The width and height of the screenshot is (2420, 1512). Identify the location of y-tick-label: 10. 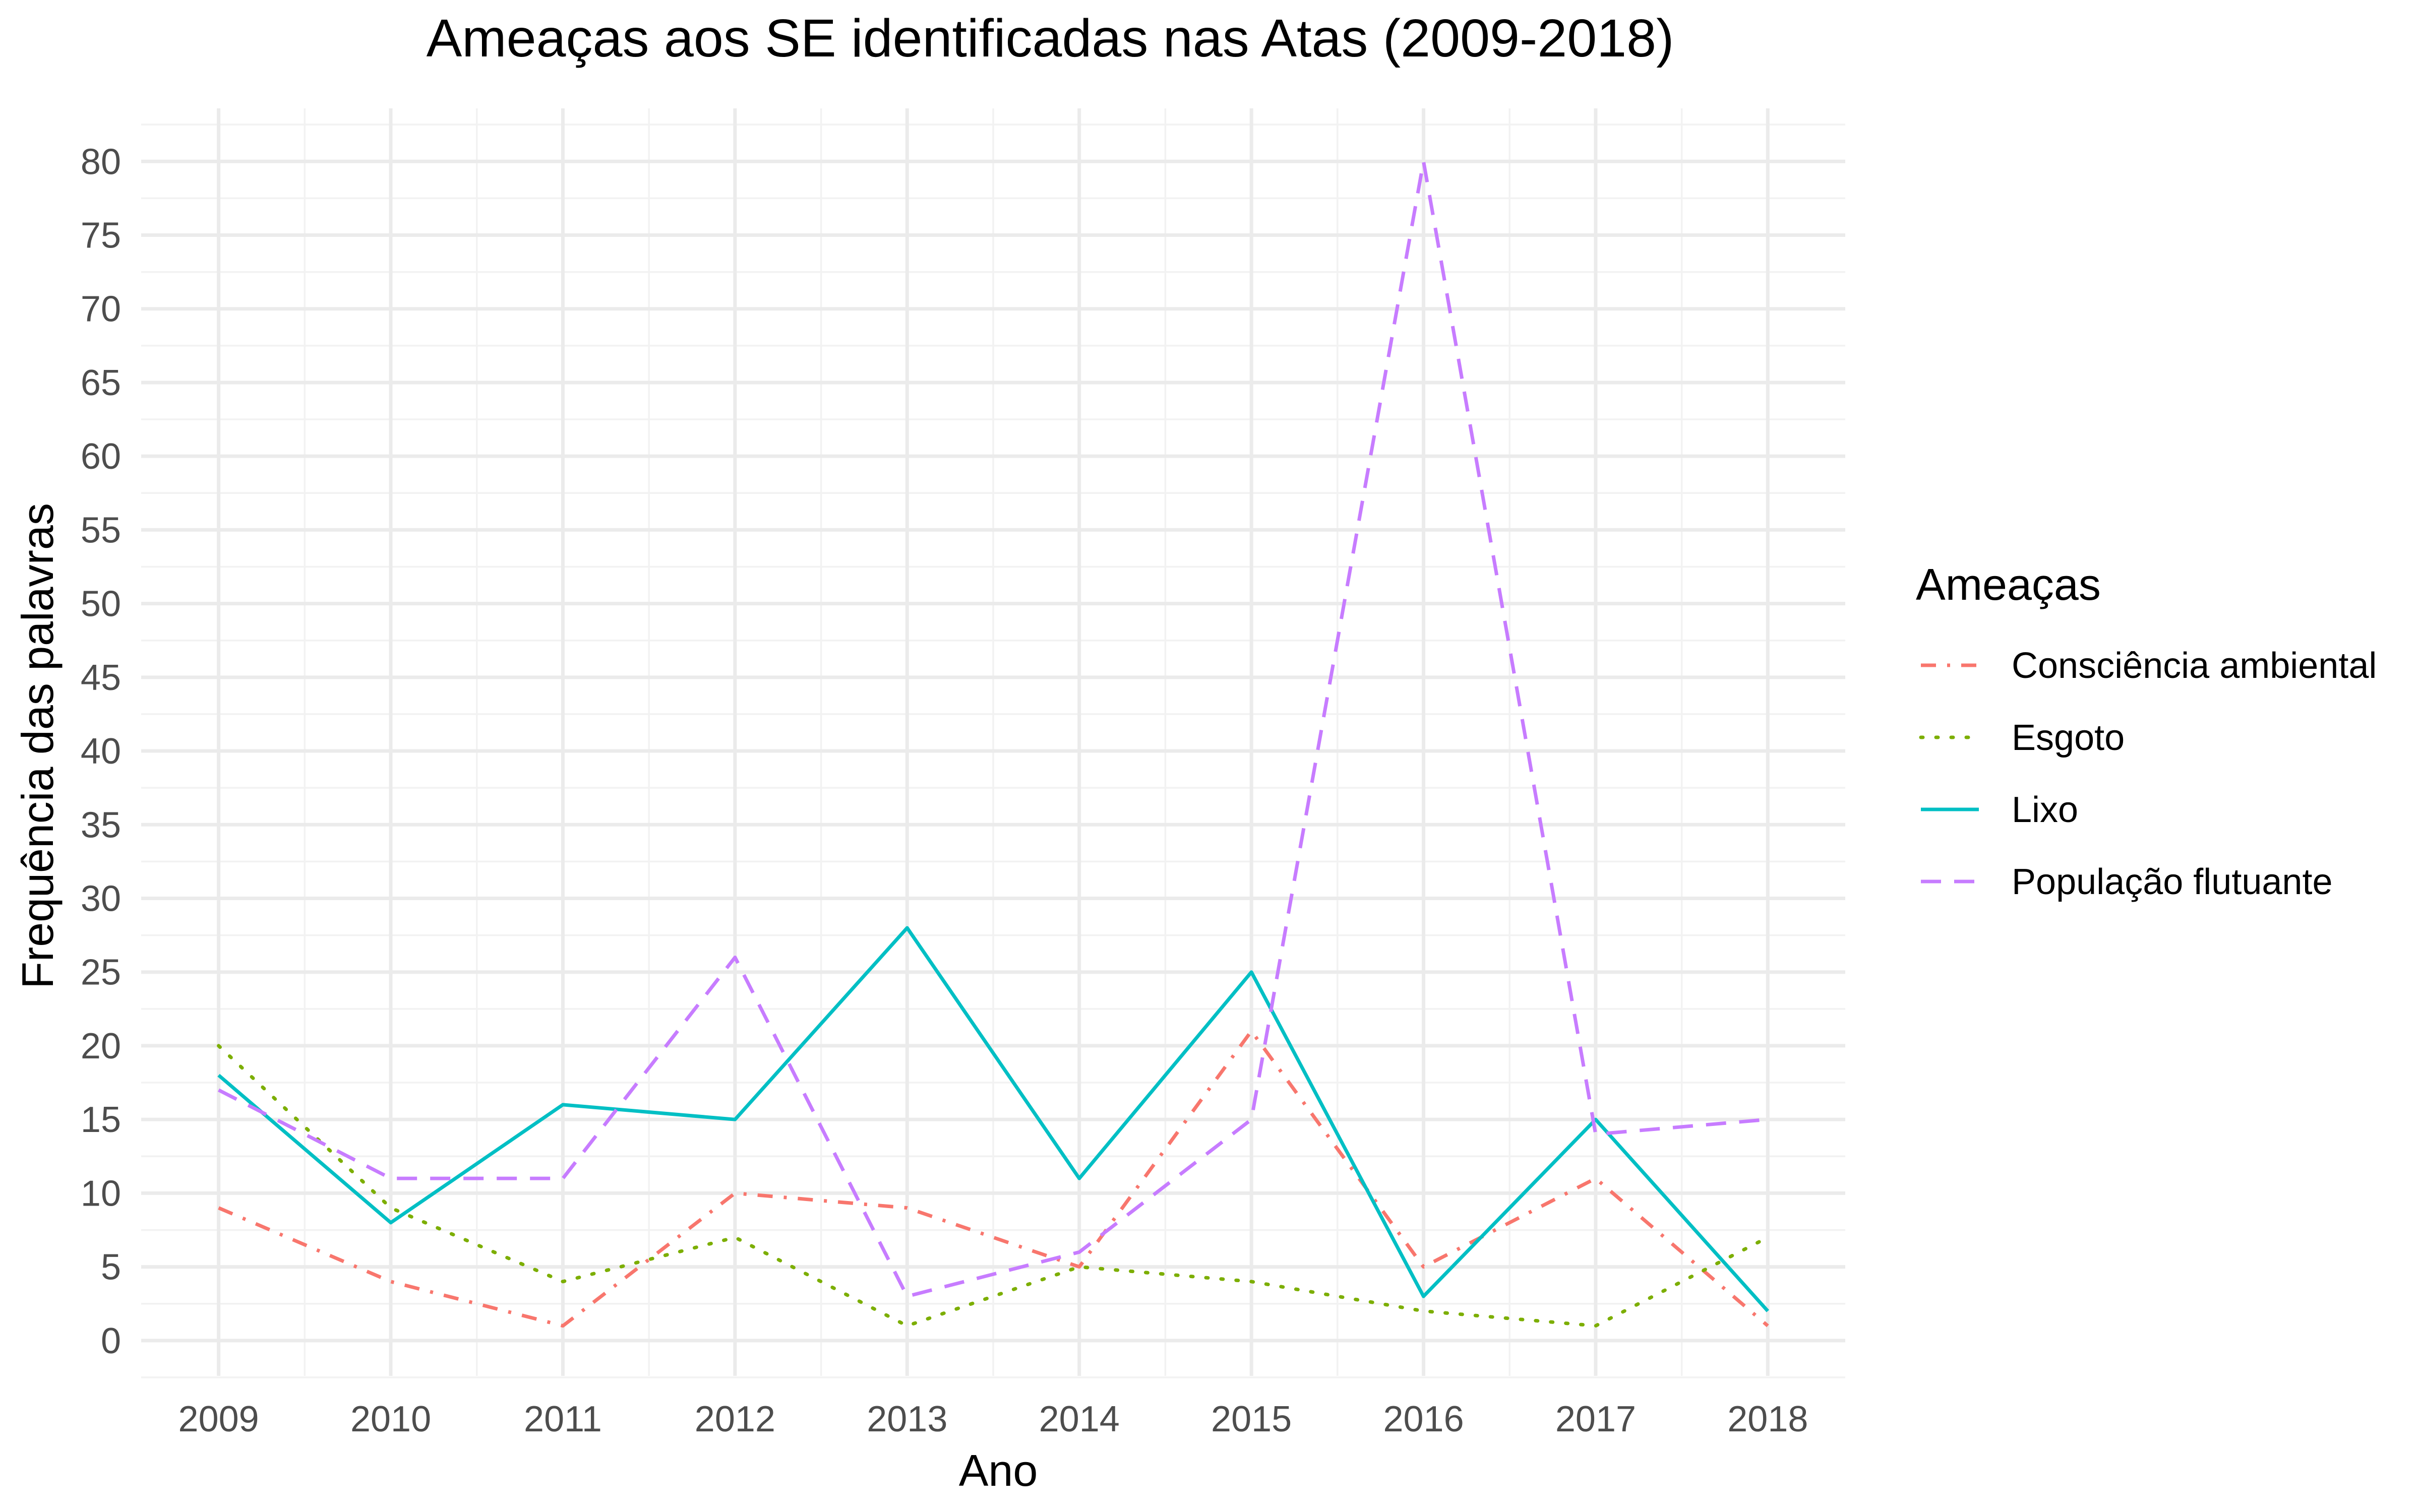
(101, 1193).